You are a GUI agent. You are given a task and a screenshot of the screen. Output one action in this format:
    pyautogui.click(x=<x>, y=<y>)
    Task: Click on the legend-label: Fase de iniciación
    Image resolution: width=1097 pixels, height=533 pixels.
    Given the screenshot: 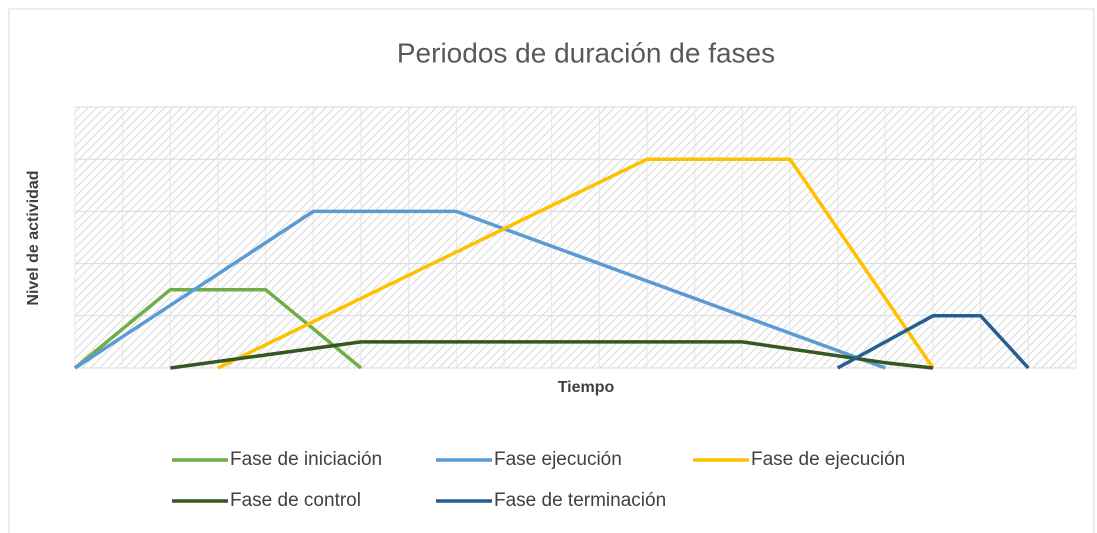 What is the action you would take?
    pyautogui.click(x=306, y=459)
    